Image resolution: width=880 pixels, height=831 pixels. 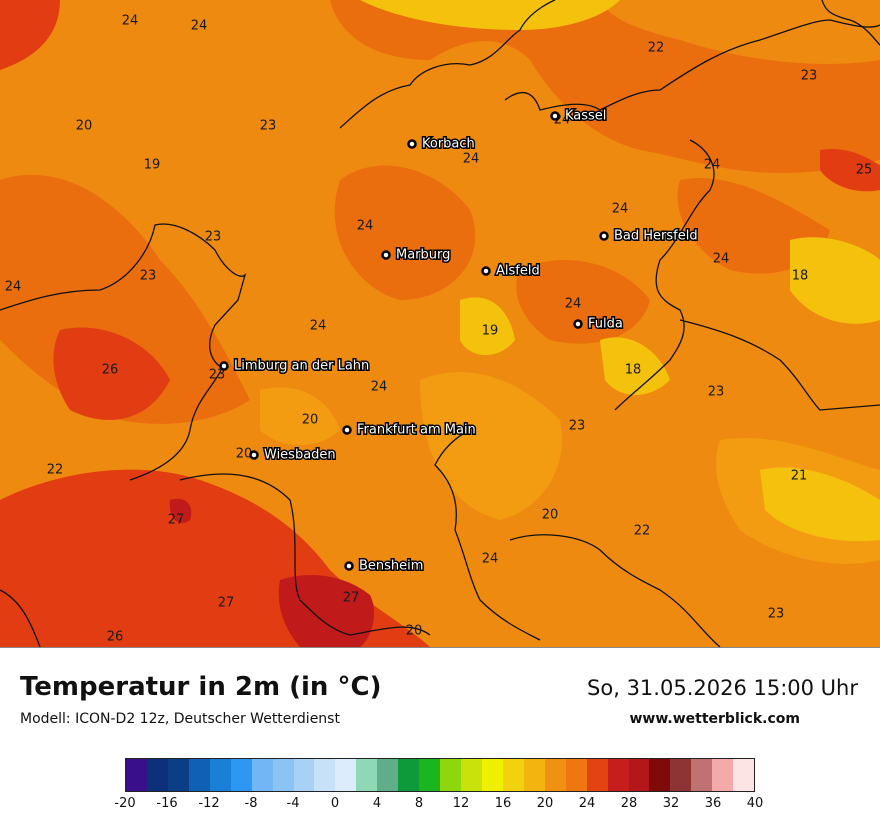 What do you see at coordinates (125, 803) in the screenshot?
I see `legend-tick-label: -20` at bounding box center [125, 803].